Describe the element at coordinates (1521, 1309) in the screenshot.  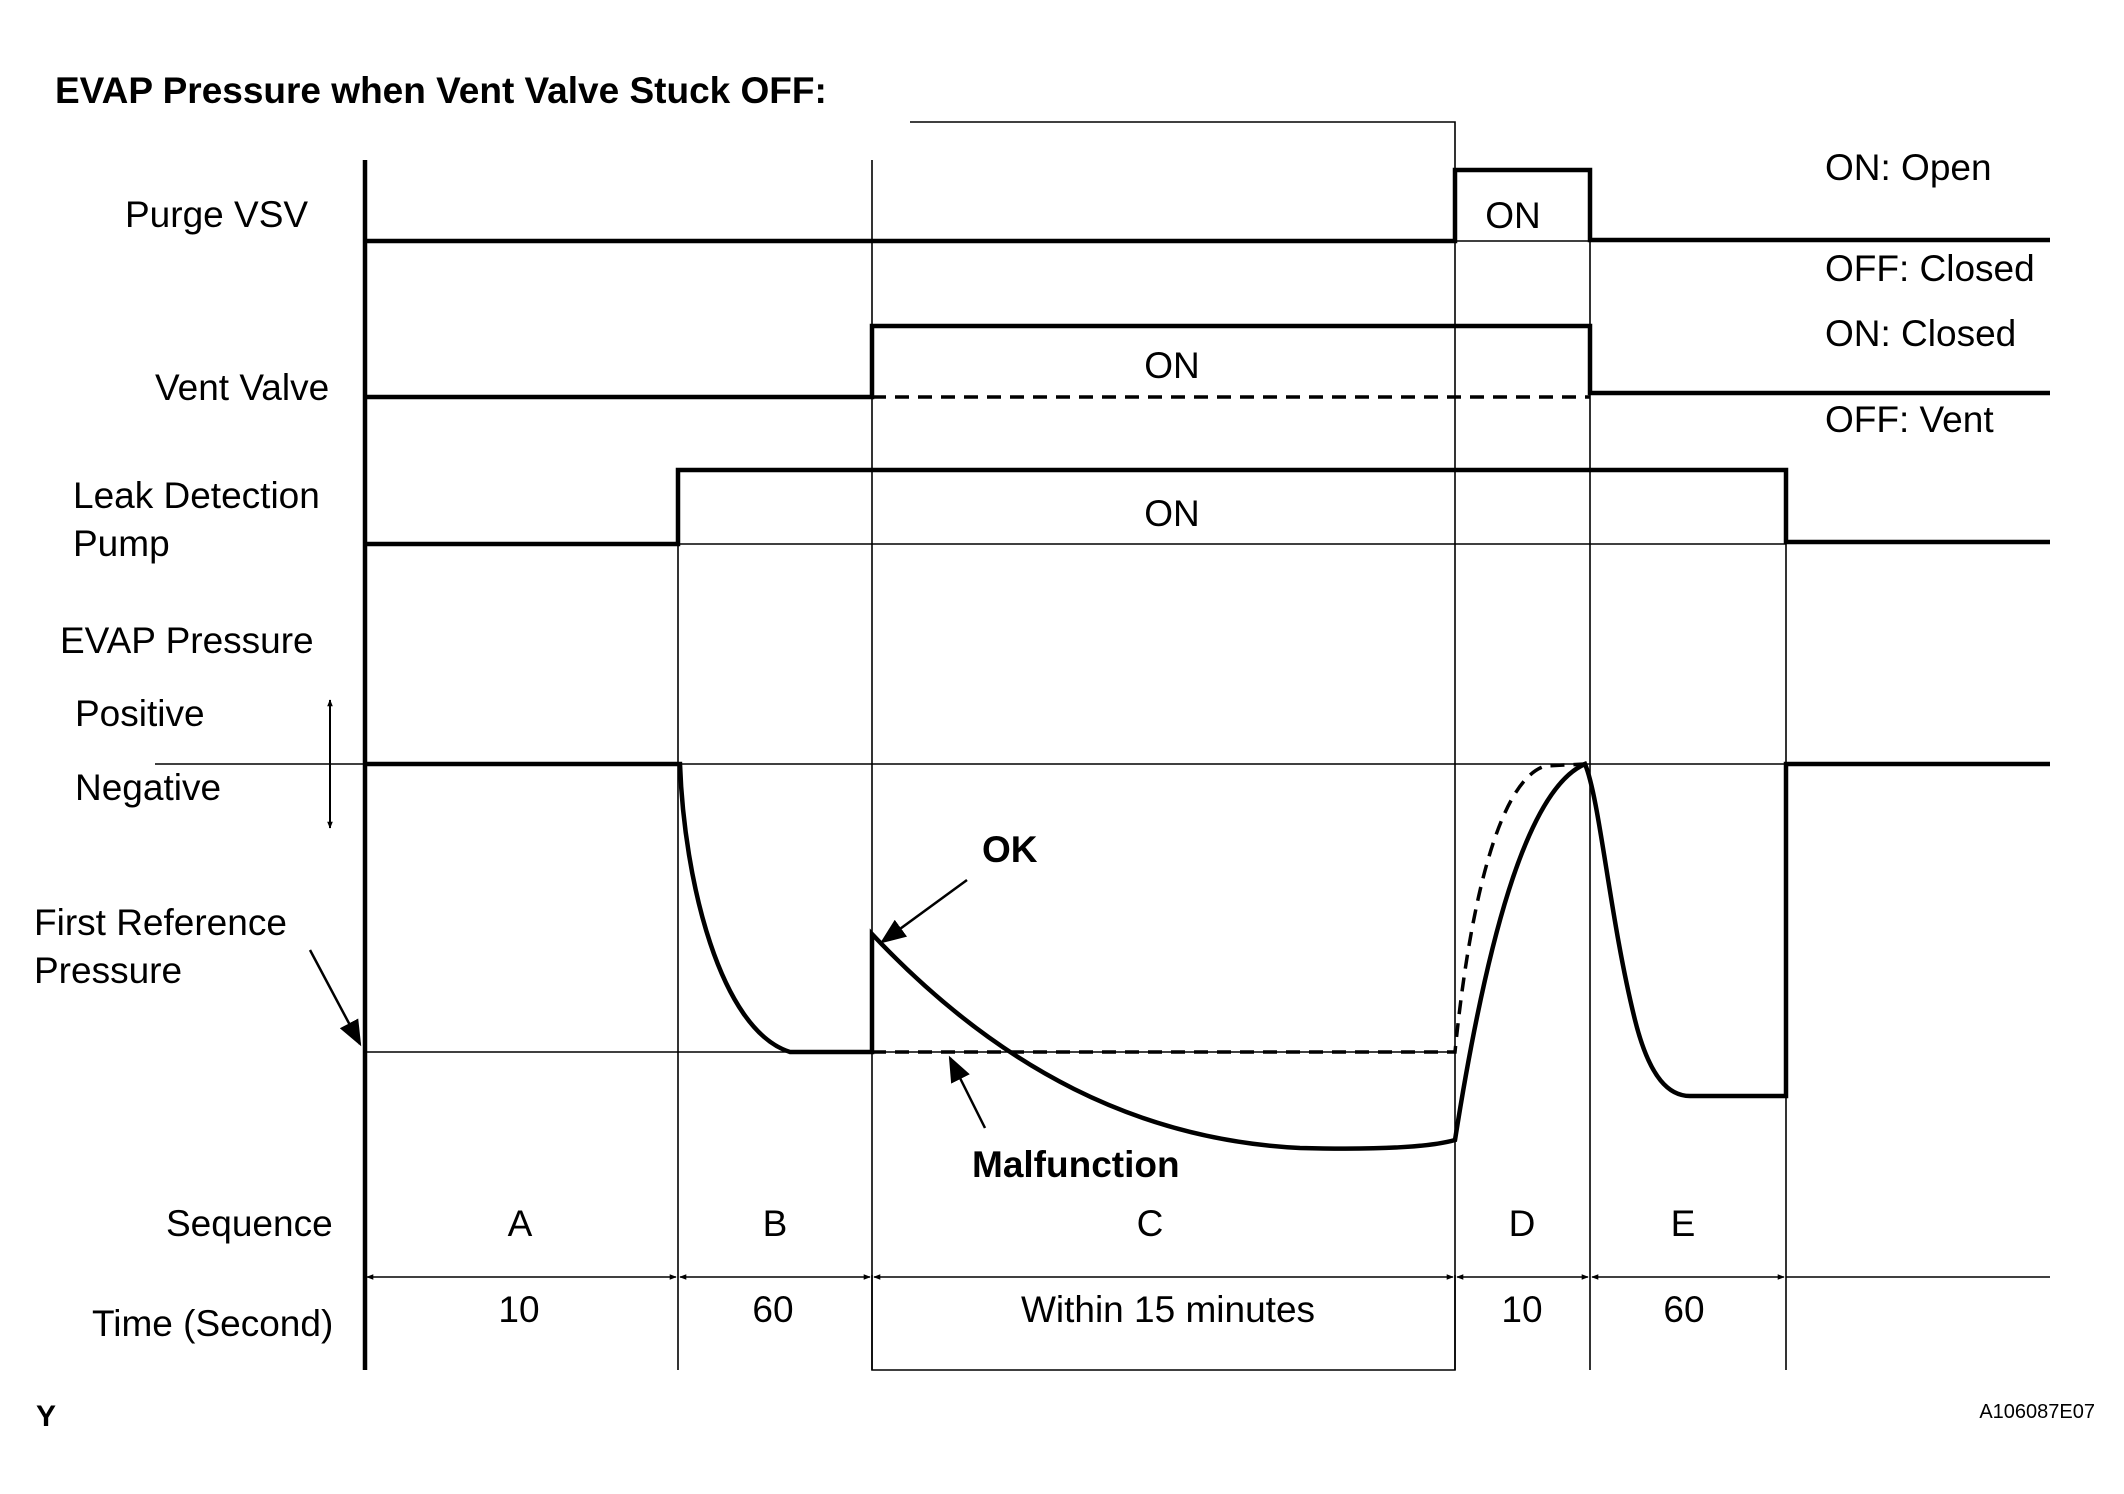
I see `time-d: 10` at that location.